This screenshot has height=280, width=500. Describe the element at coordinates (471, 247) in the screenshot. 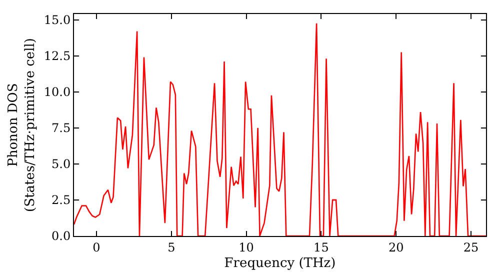

I see `x-tick-label: 25` at that location.